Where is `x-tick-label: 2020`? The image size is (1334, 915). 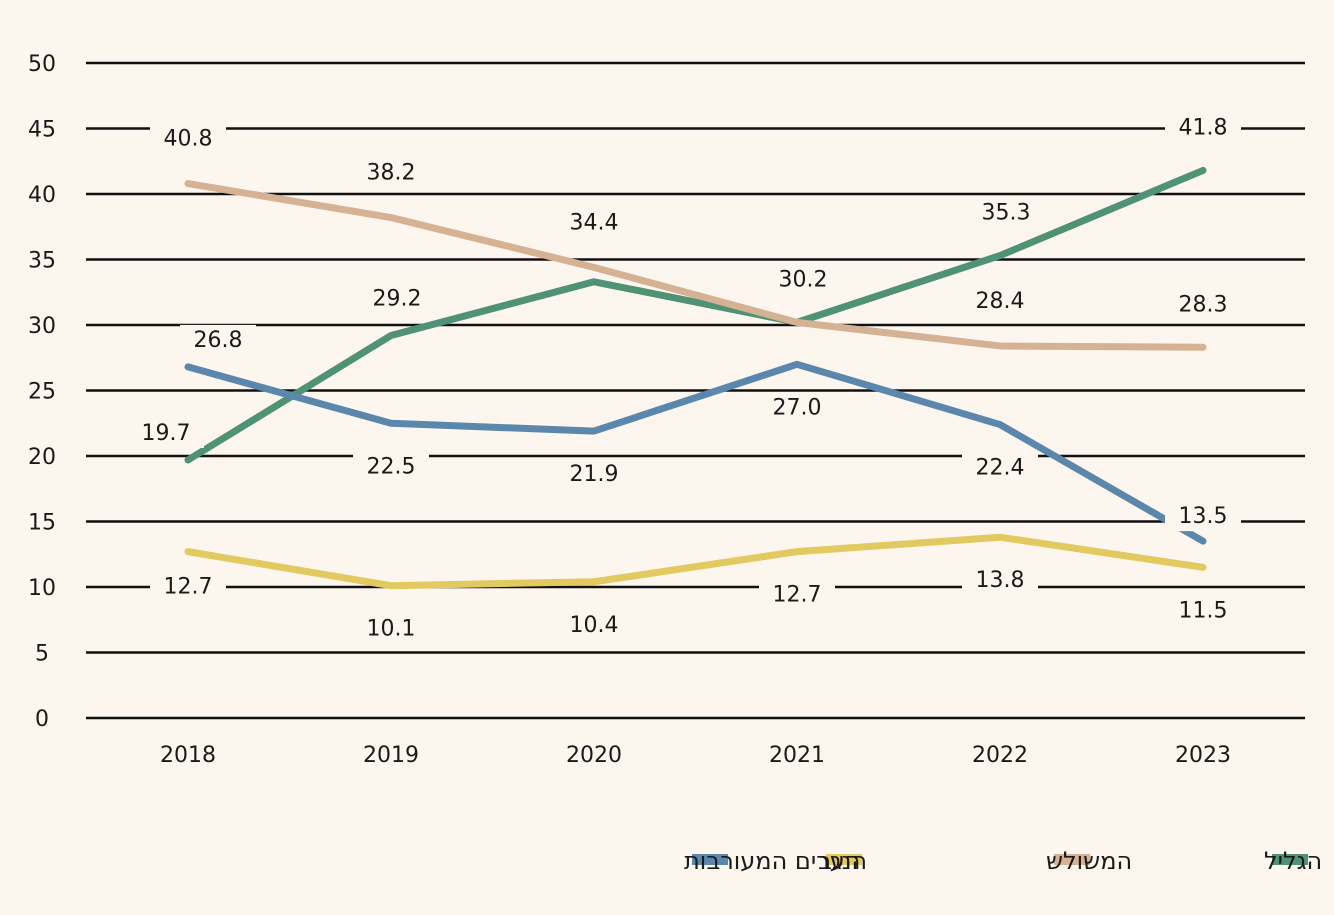
x-tick-label: 2020 is located at coordinates (594, 755).